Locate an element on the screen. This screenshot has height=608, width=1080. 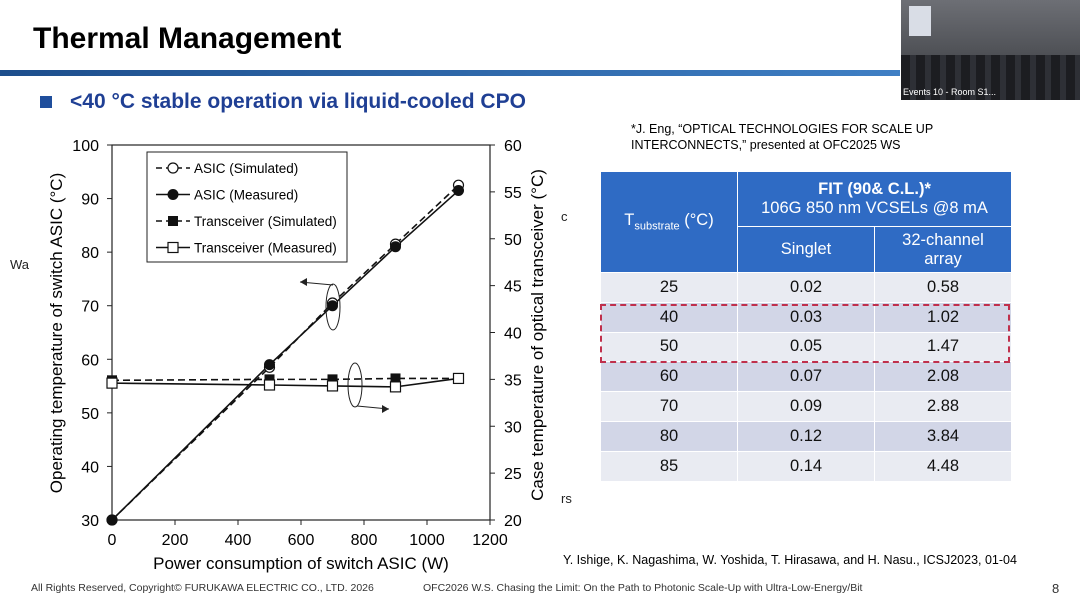
cell-tsubstrate: 85 is located at coordinates (669, 466).